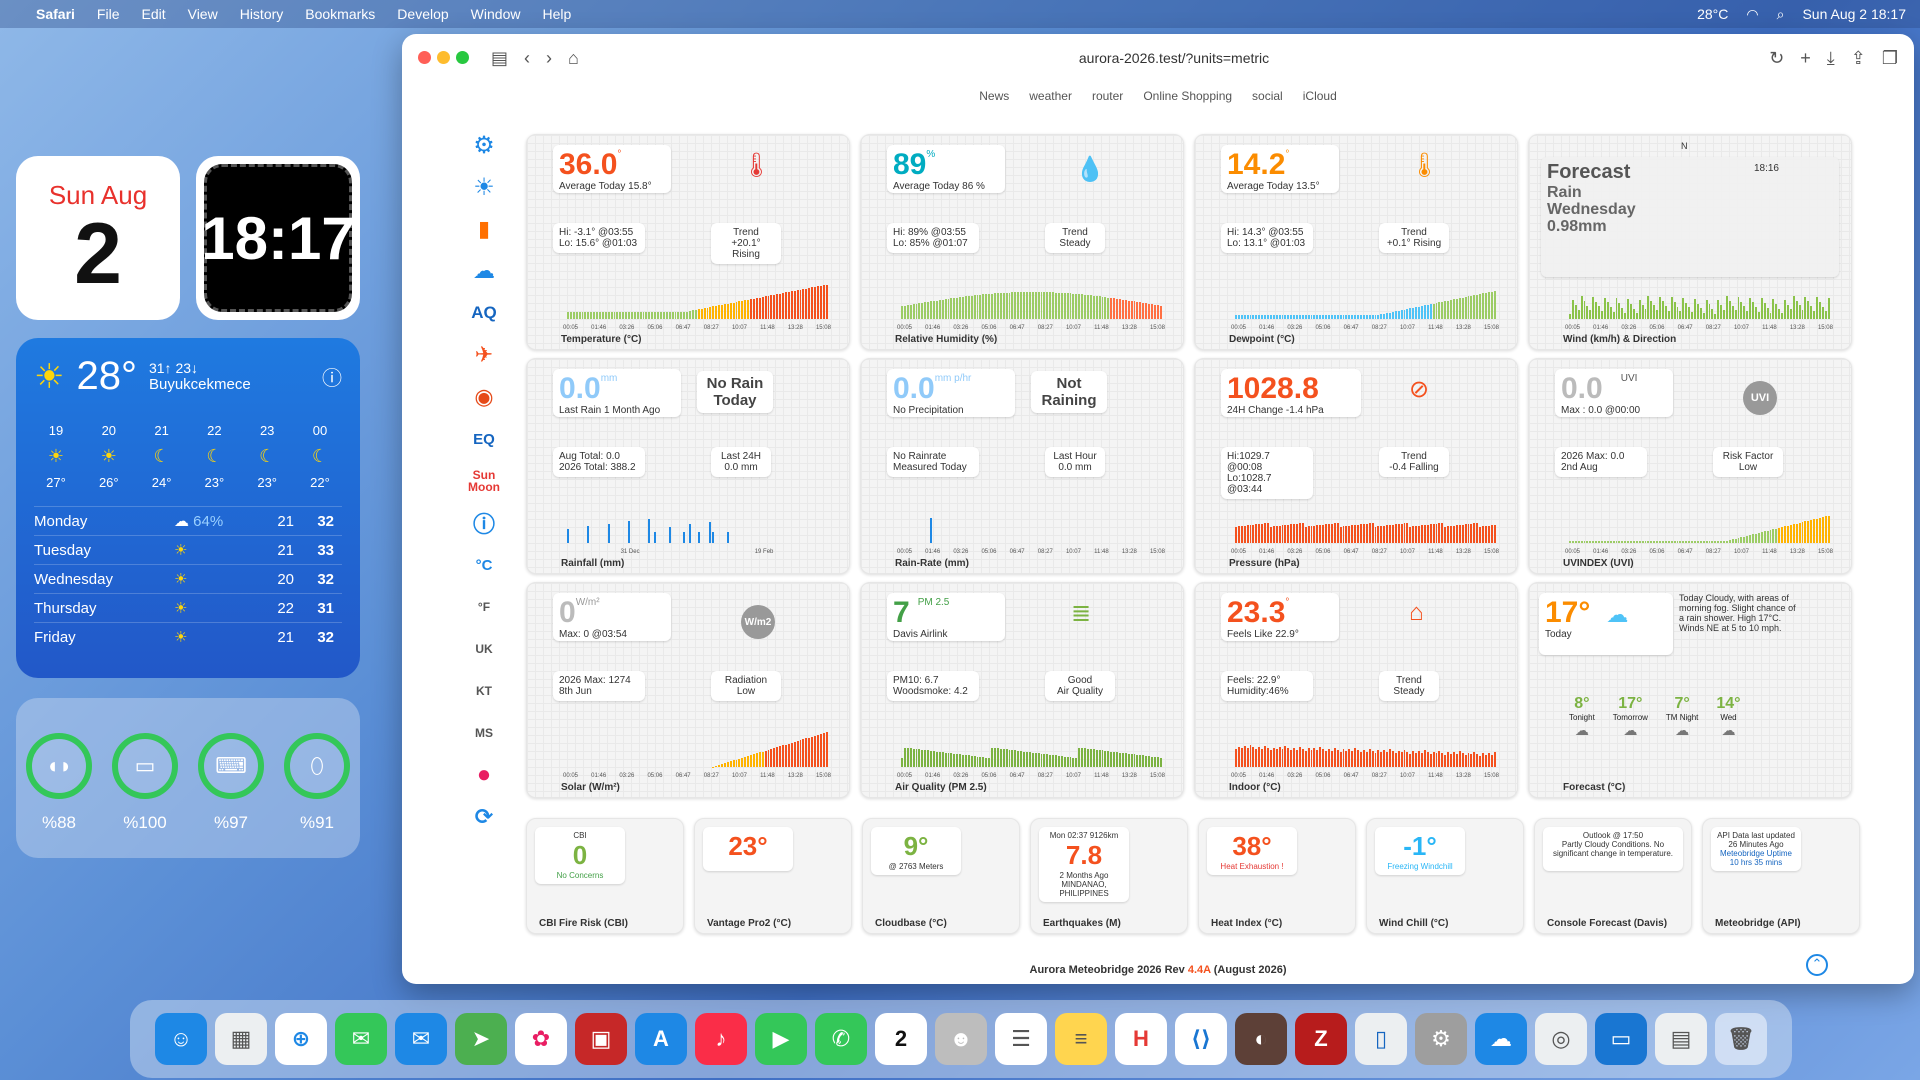  Describe the element at coordinates (601, 1039) in the screenshot. I see `parallels-icon: ▣` at that location.